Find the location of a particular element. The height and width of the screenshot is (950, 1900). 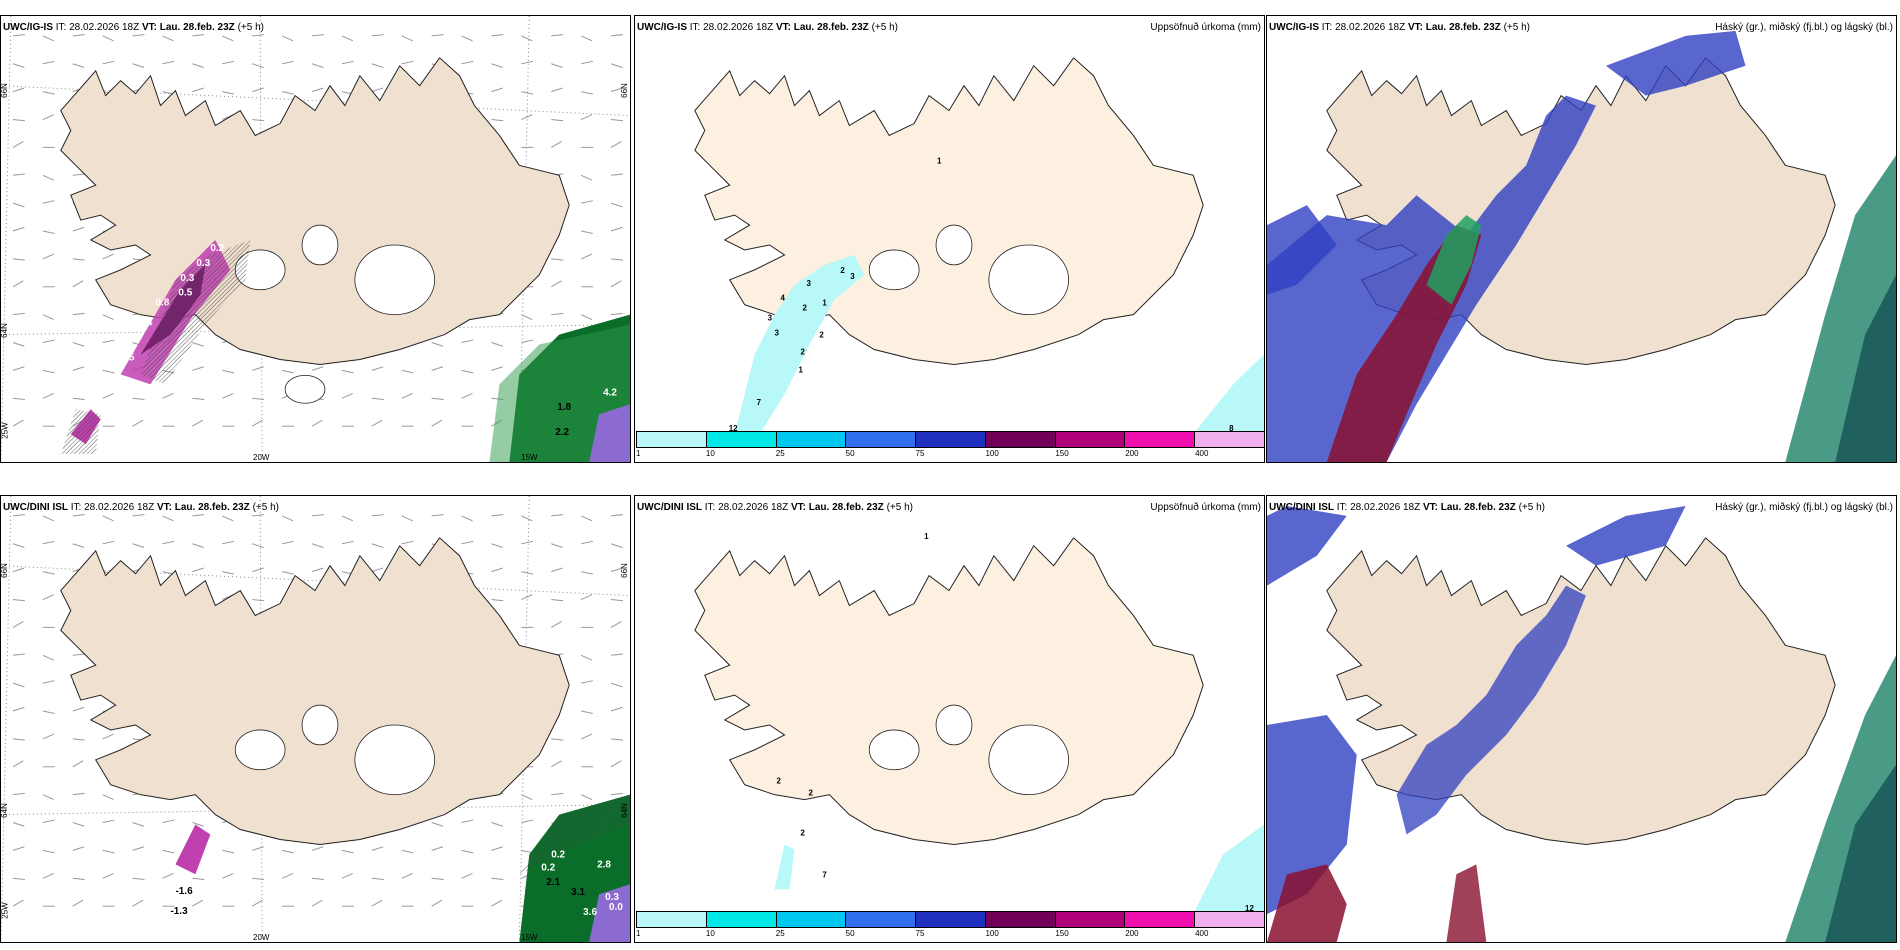

colorbar-label: 75 is located at coordinates (920, 933).